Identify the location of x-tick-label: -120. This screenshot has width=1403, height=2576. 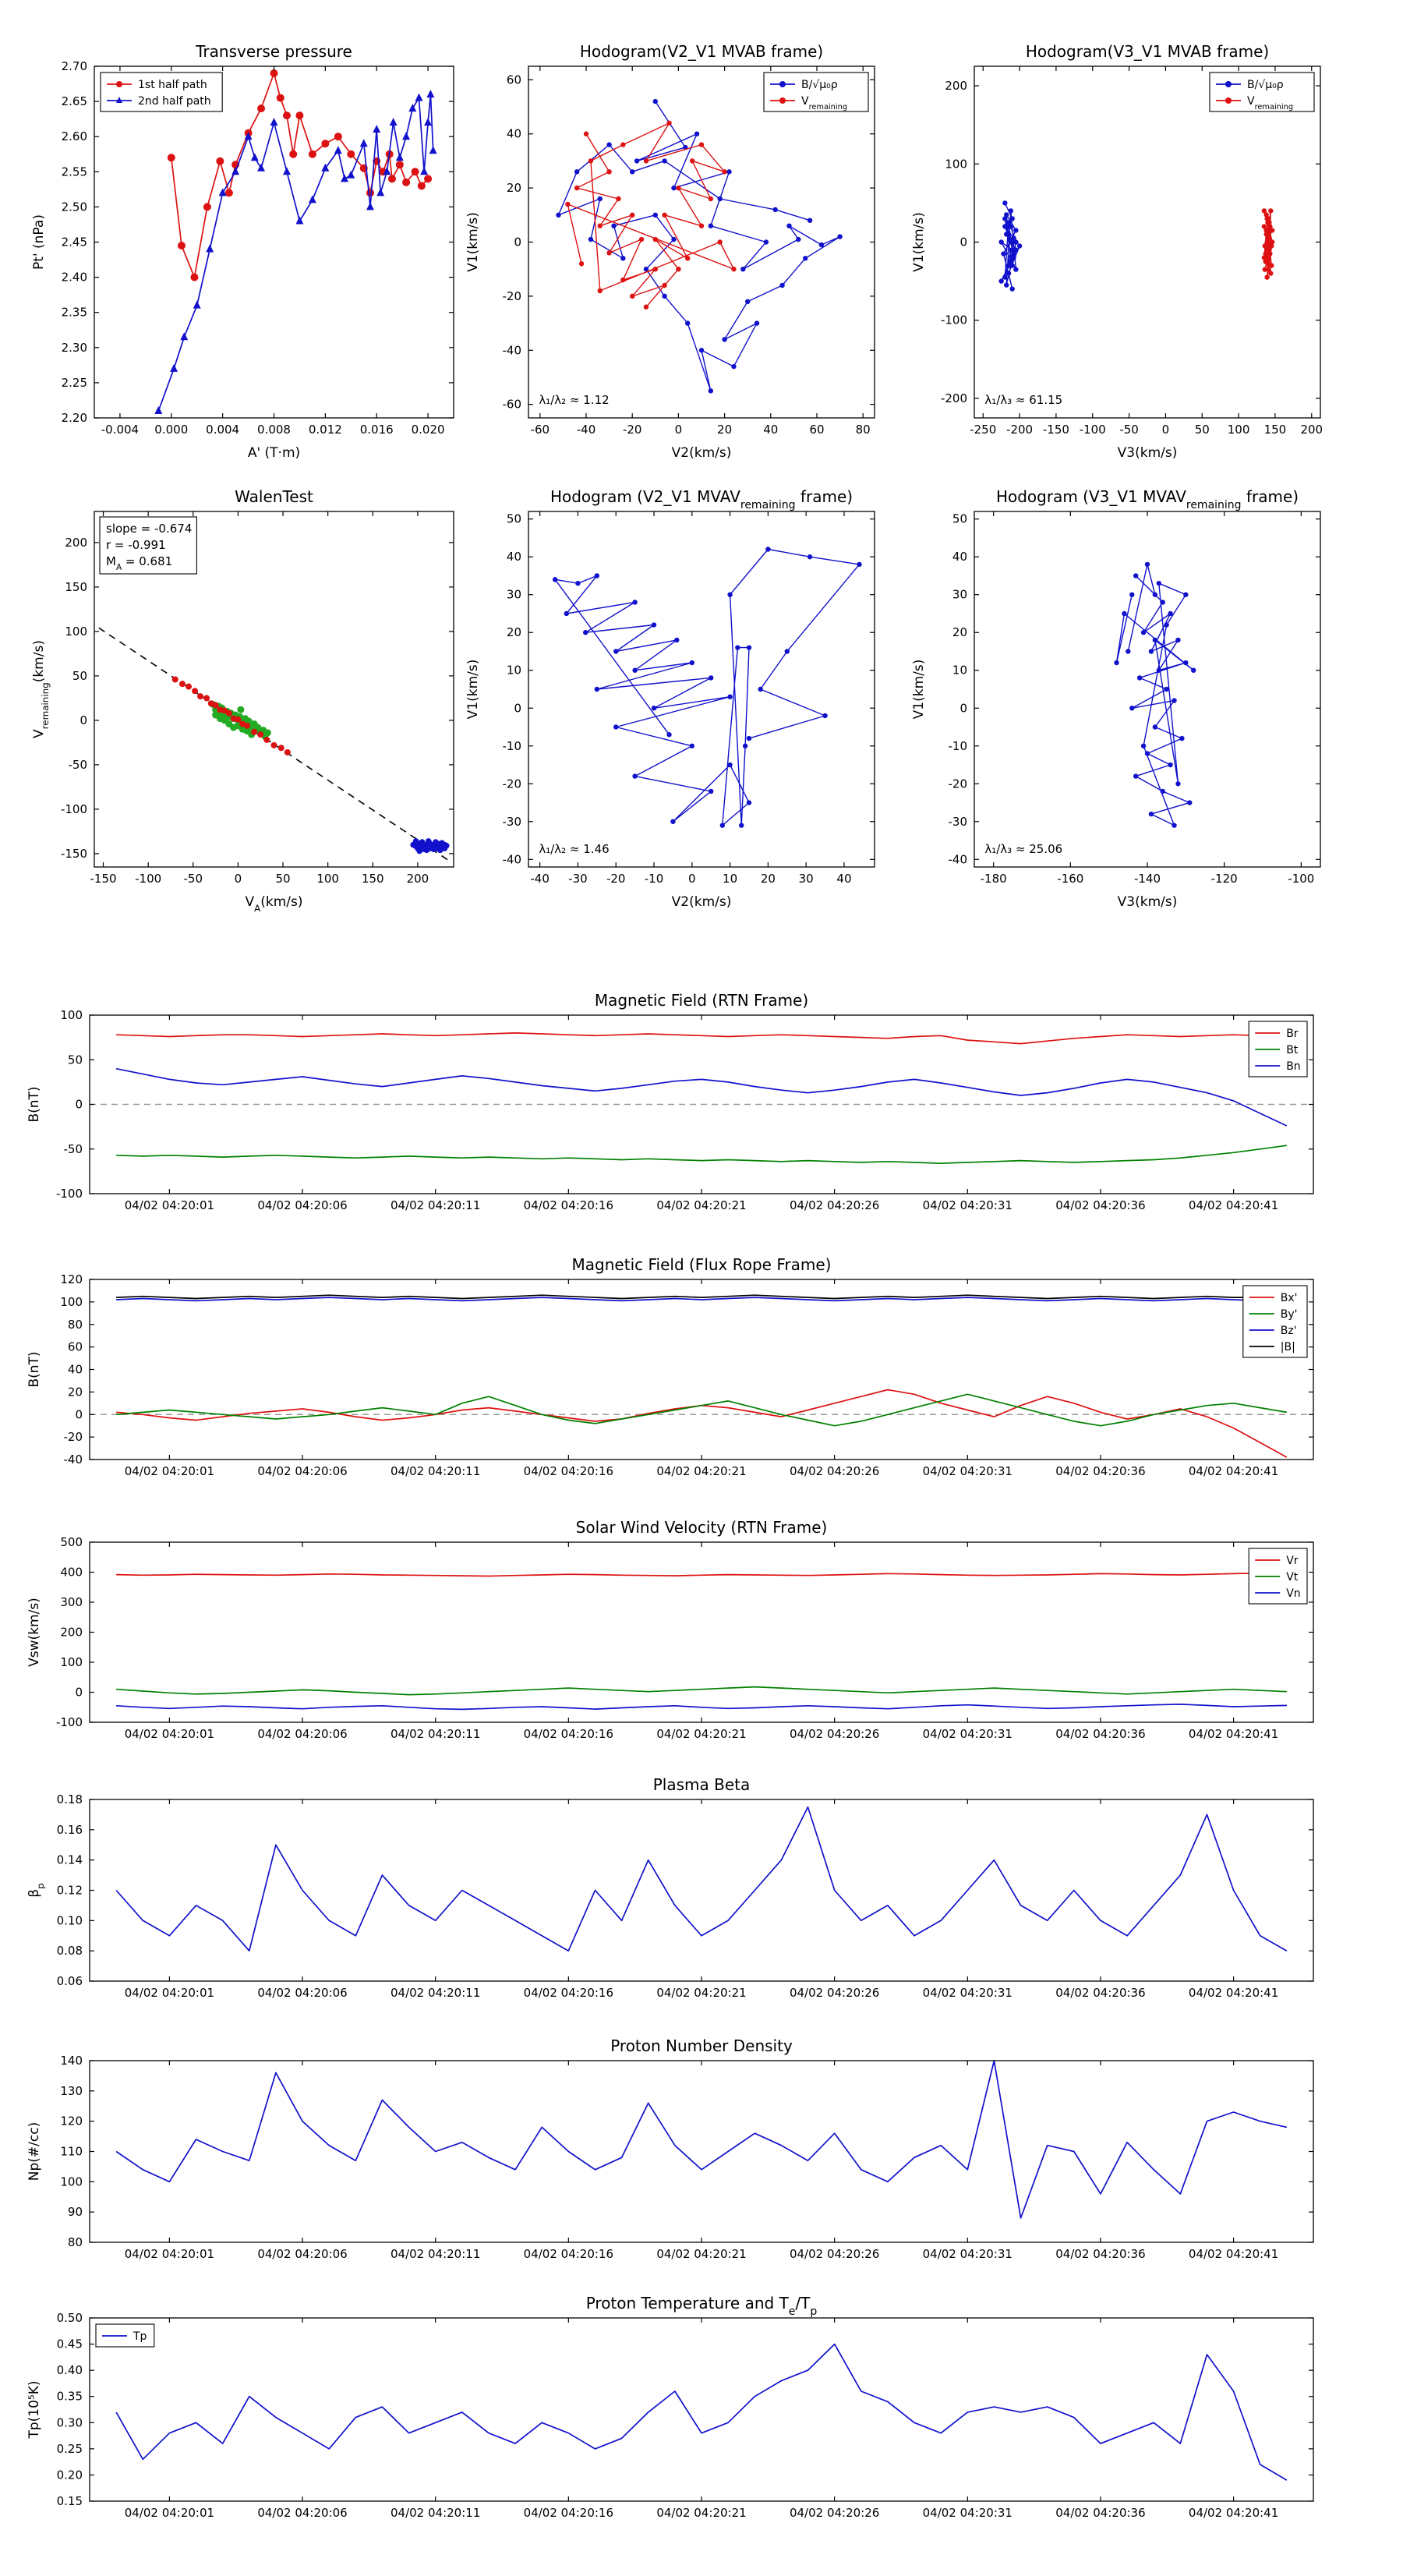
(1224, 879).